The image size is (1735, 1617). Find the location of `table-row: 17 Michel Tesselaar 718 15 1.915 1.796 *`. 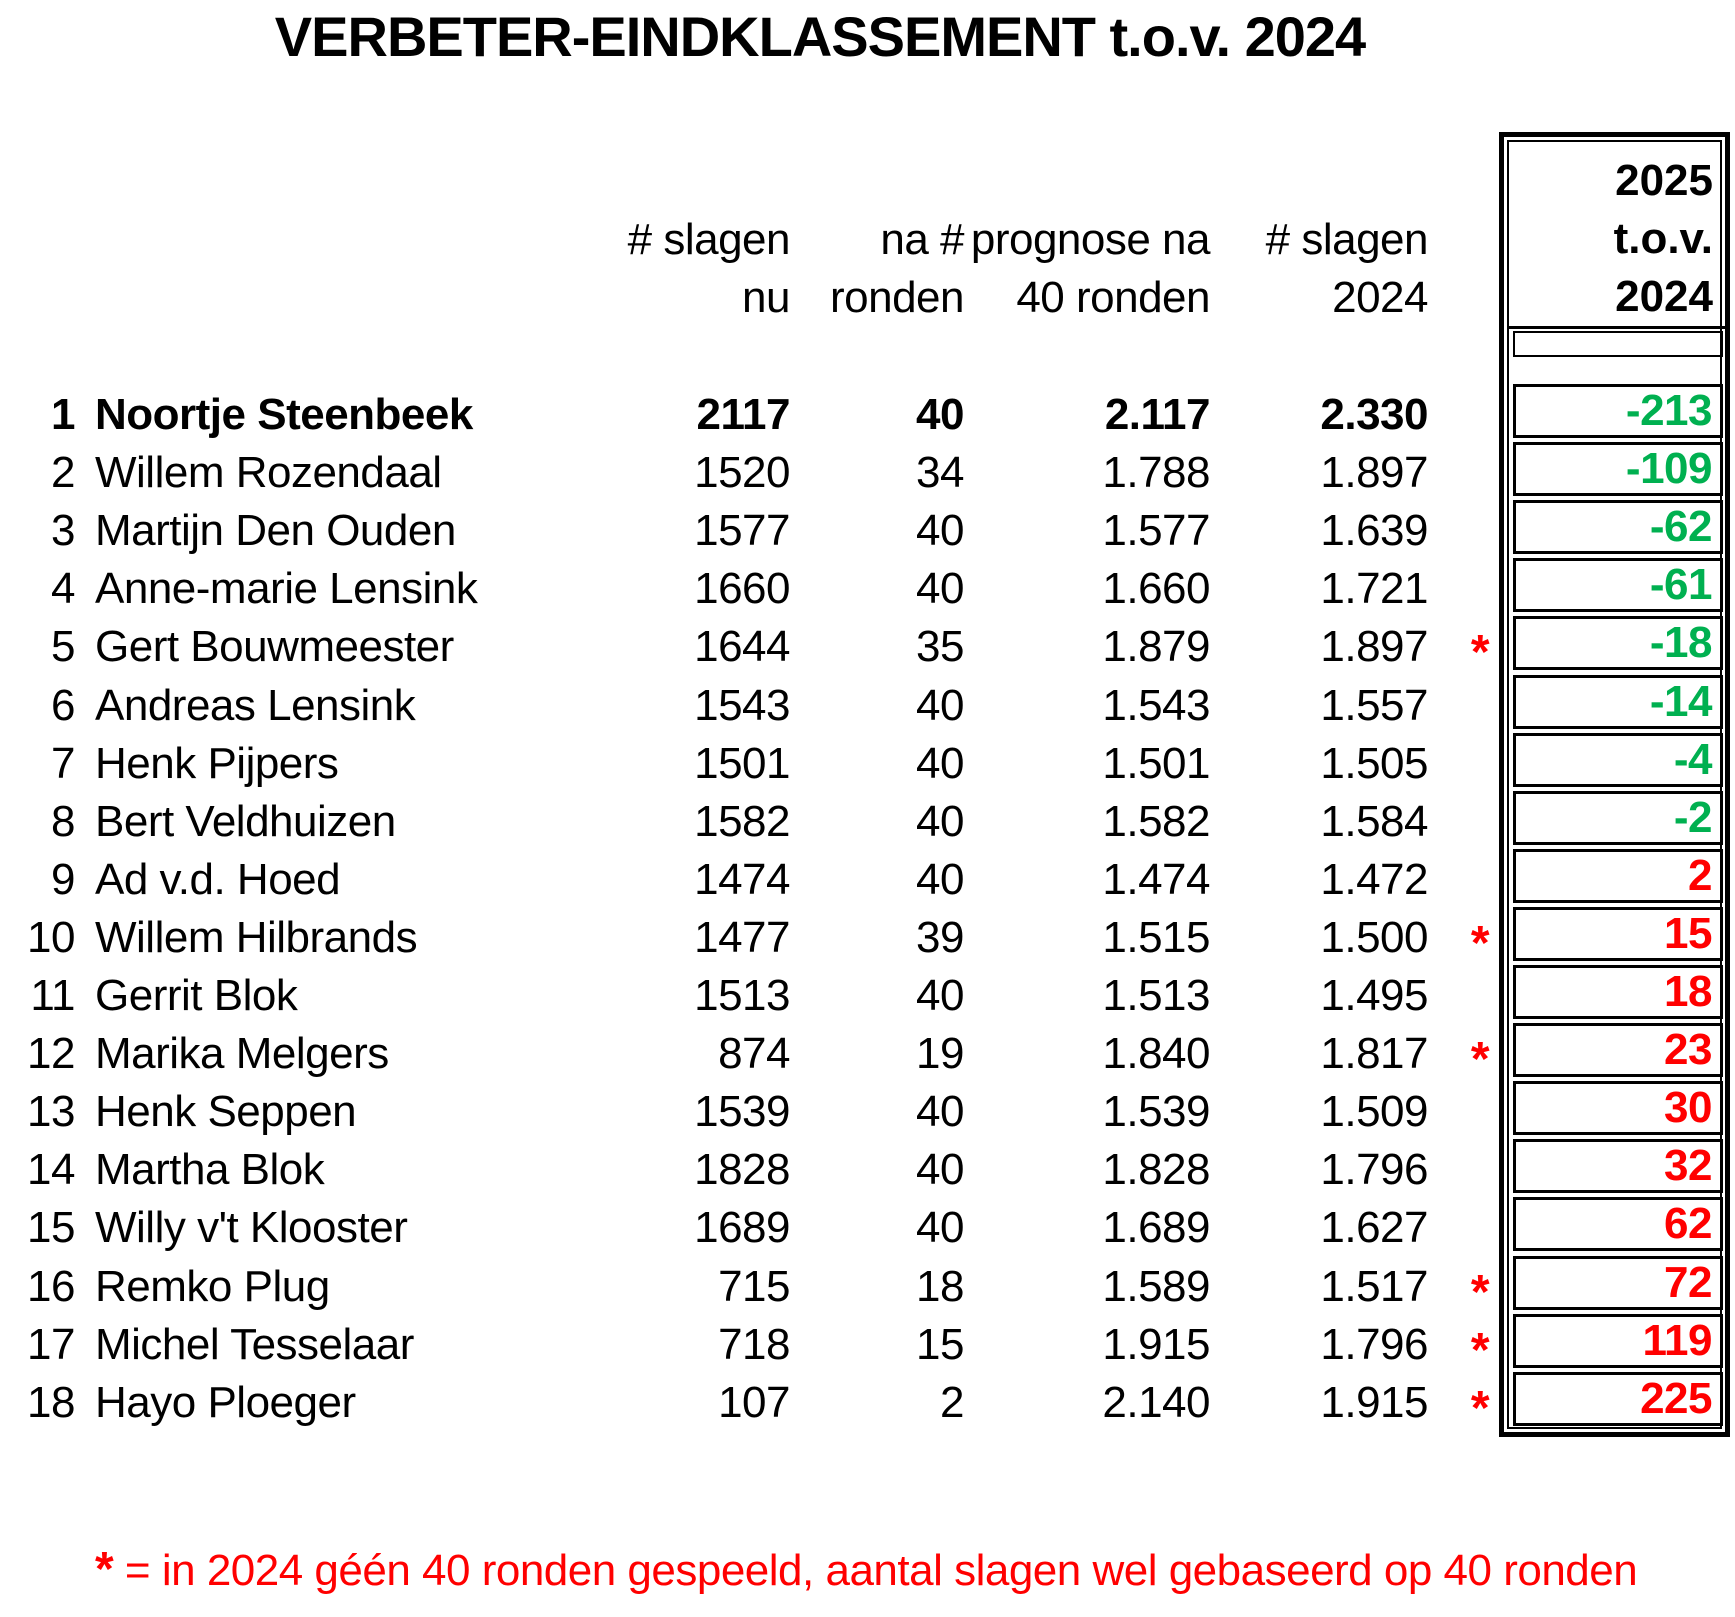

table-row: 17 Michel Tesselaar 718 15 1.915 1.796 * is located at coordinates (867, 1346).